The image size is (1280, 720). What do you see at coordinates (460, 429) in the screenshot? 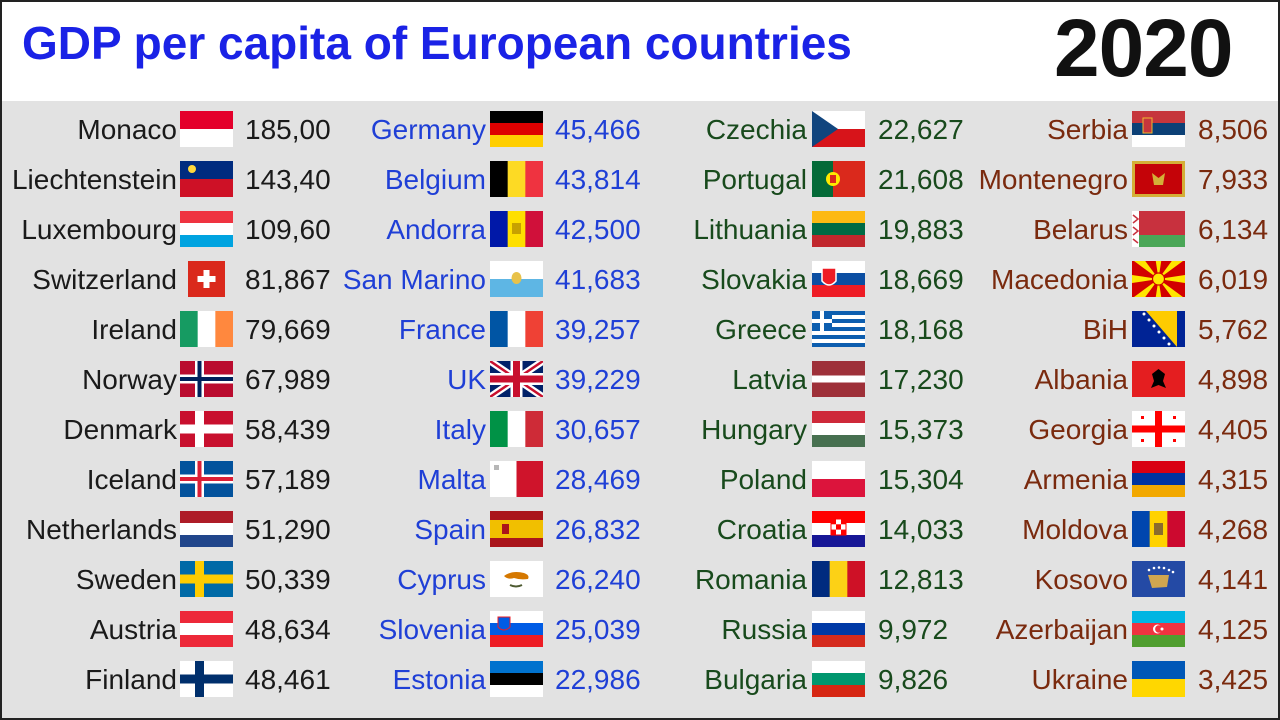
I see `country-name: Italy` at bounding box center [460, 429].